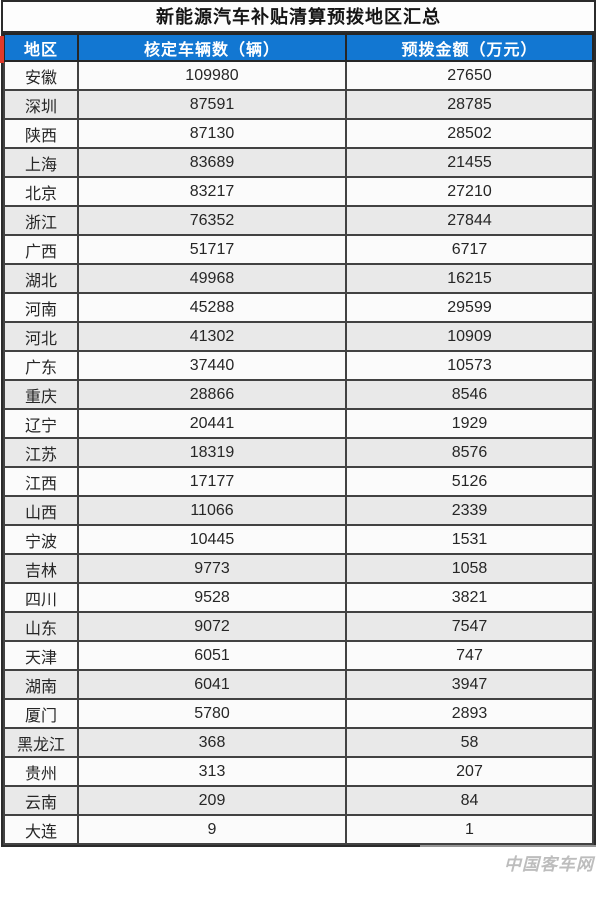 The height and width of the screenshot is (901, 600). What do you see at coordinates (469, 539) in the screenshot?
I see `amount-cell: 1531` at bounding box center [469, 539].